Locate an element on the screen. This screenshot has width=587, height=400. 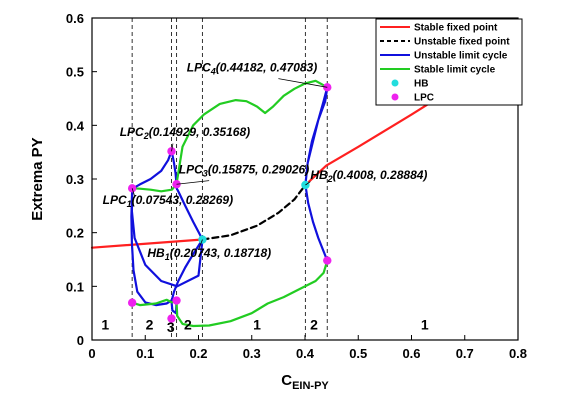
legend-label-stable-fixed-point: Stable fixed point is located at coordinates (456, 28).